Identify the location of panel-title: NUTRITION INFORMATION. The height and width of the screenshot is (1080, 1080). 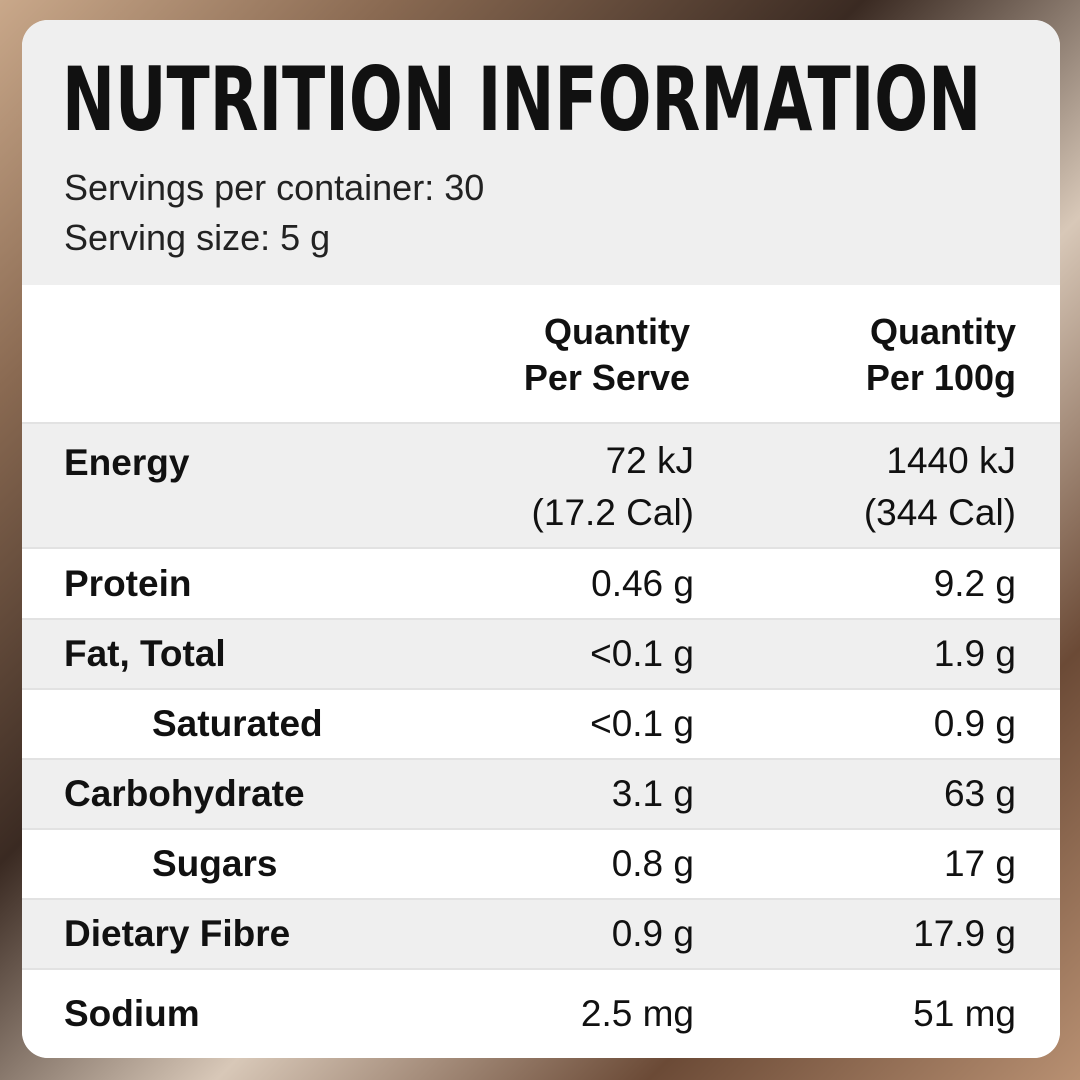
(522, 99).